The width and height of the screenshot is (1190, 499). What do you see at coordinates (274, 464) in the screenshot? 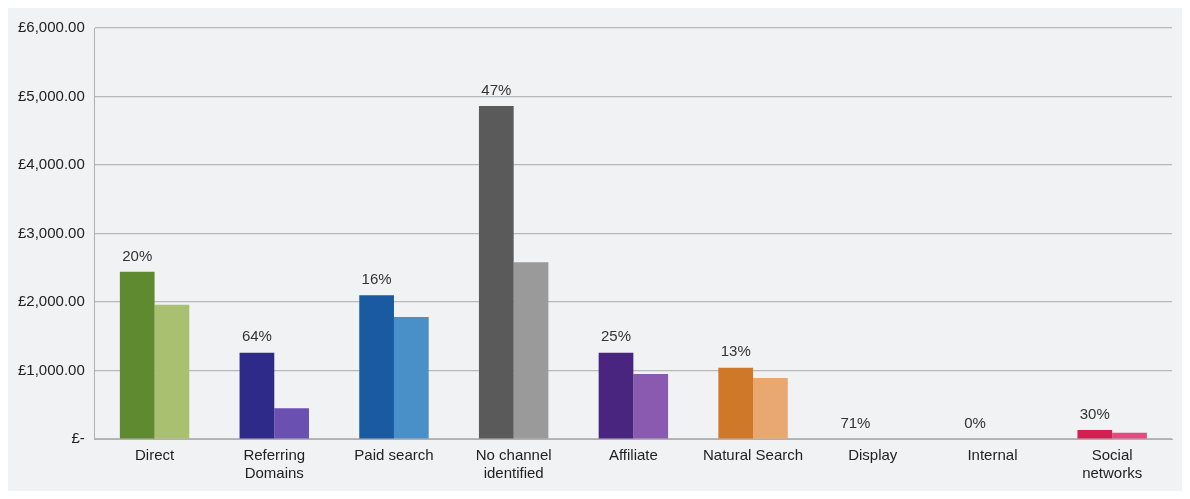
I see `x-tick-label: Referring Domains` at bounding box center [274, 464].